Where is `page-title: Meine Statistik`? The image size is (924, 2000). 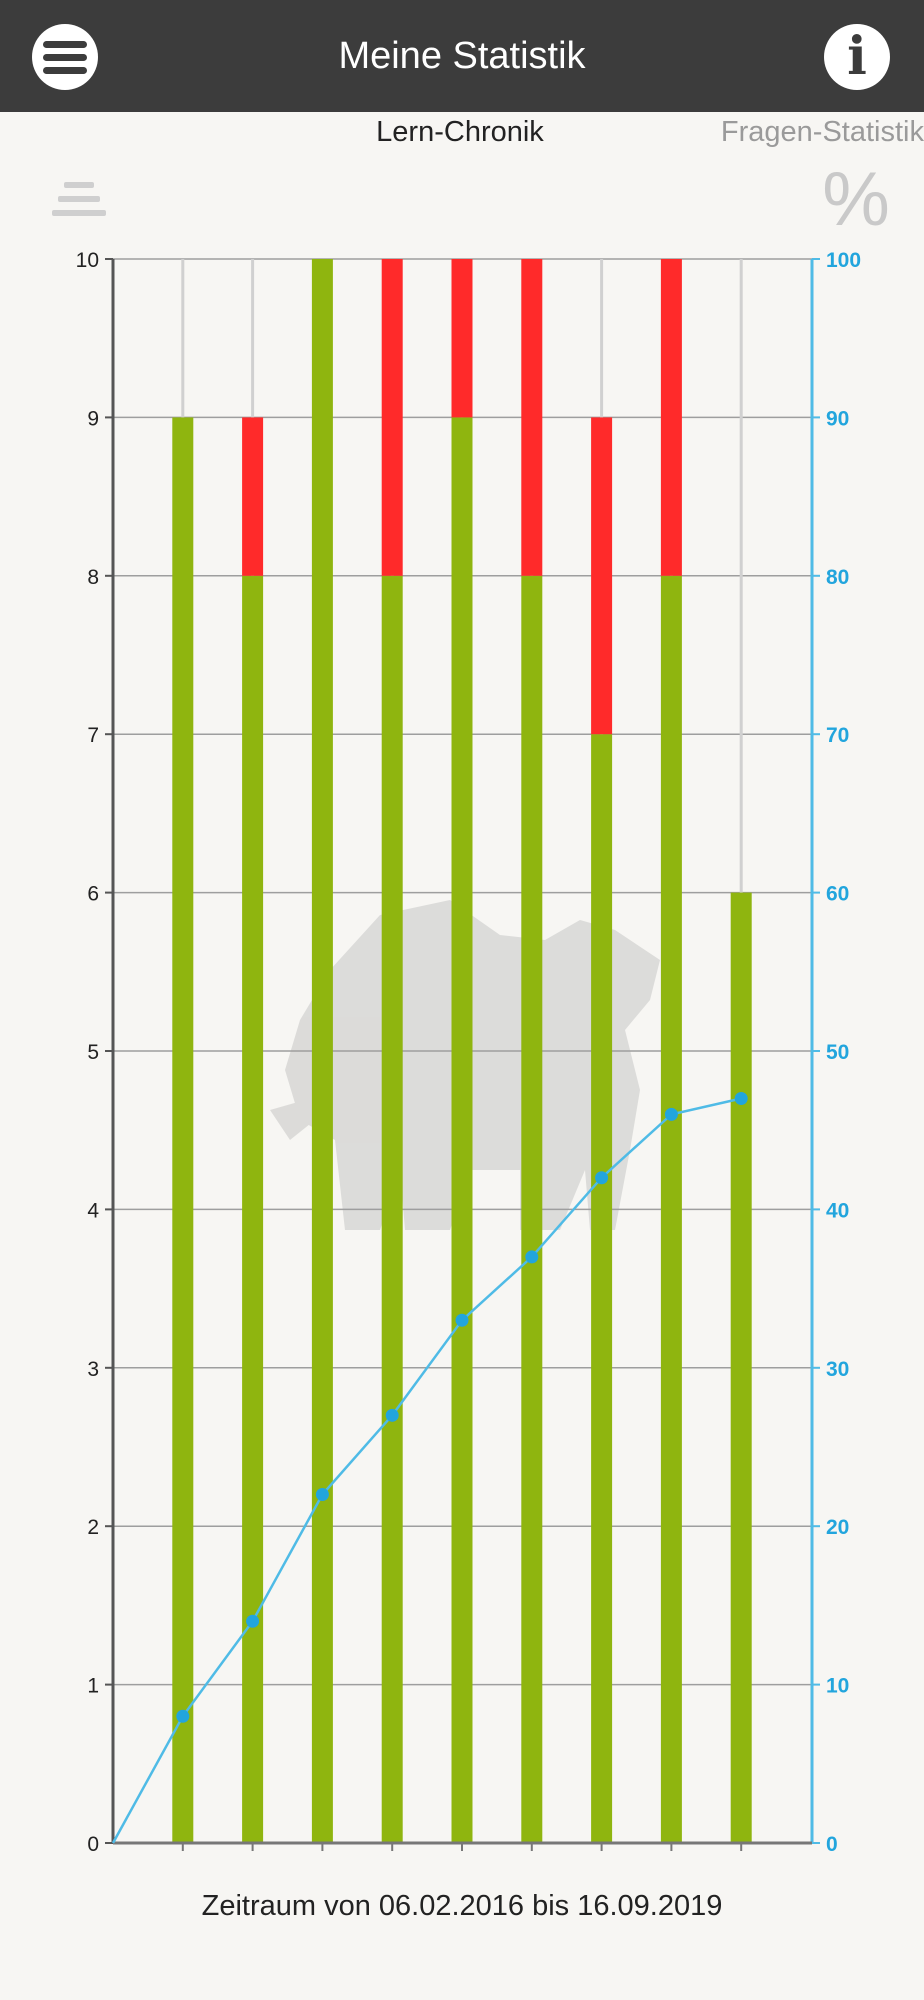
page-title: Meine Statistik is located at coordinates (462, 56).